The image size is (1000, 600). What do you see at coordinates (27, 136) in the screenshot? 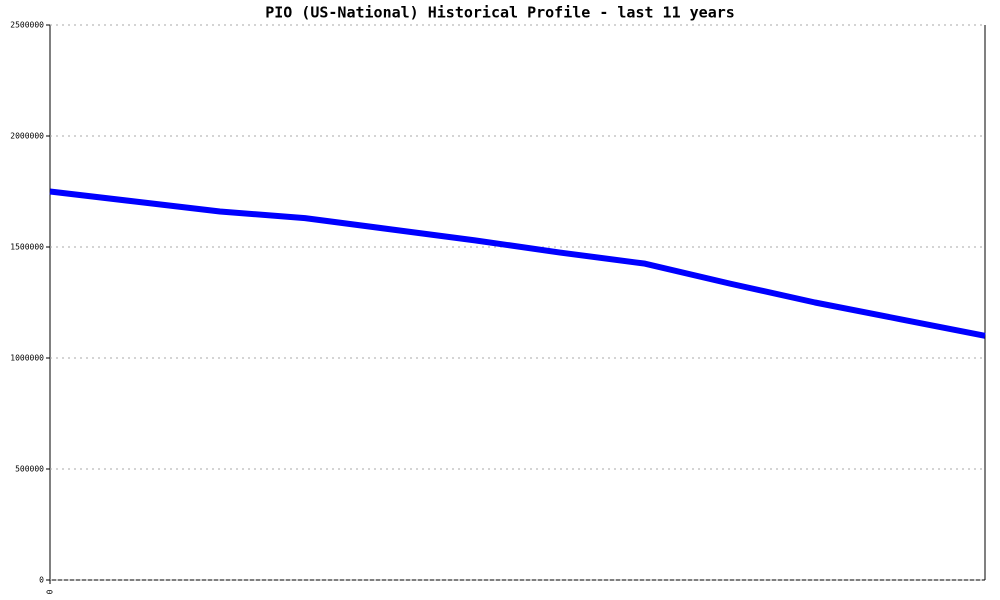
I see `y-tick-label: 2000000` at bounding box center [27, 136].